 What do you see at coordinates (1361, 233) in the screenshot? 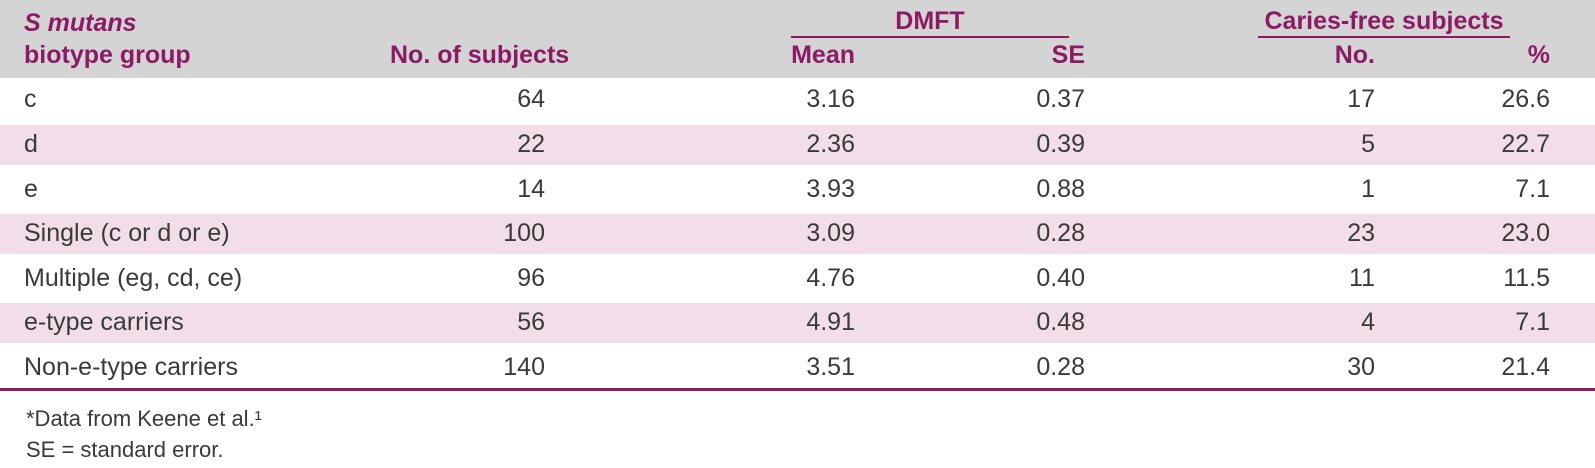
I see `cell-caries-no: 23` at bounding box center [1361, 233].